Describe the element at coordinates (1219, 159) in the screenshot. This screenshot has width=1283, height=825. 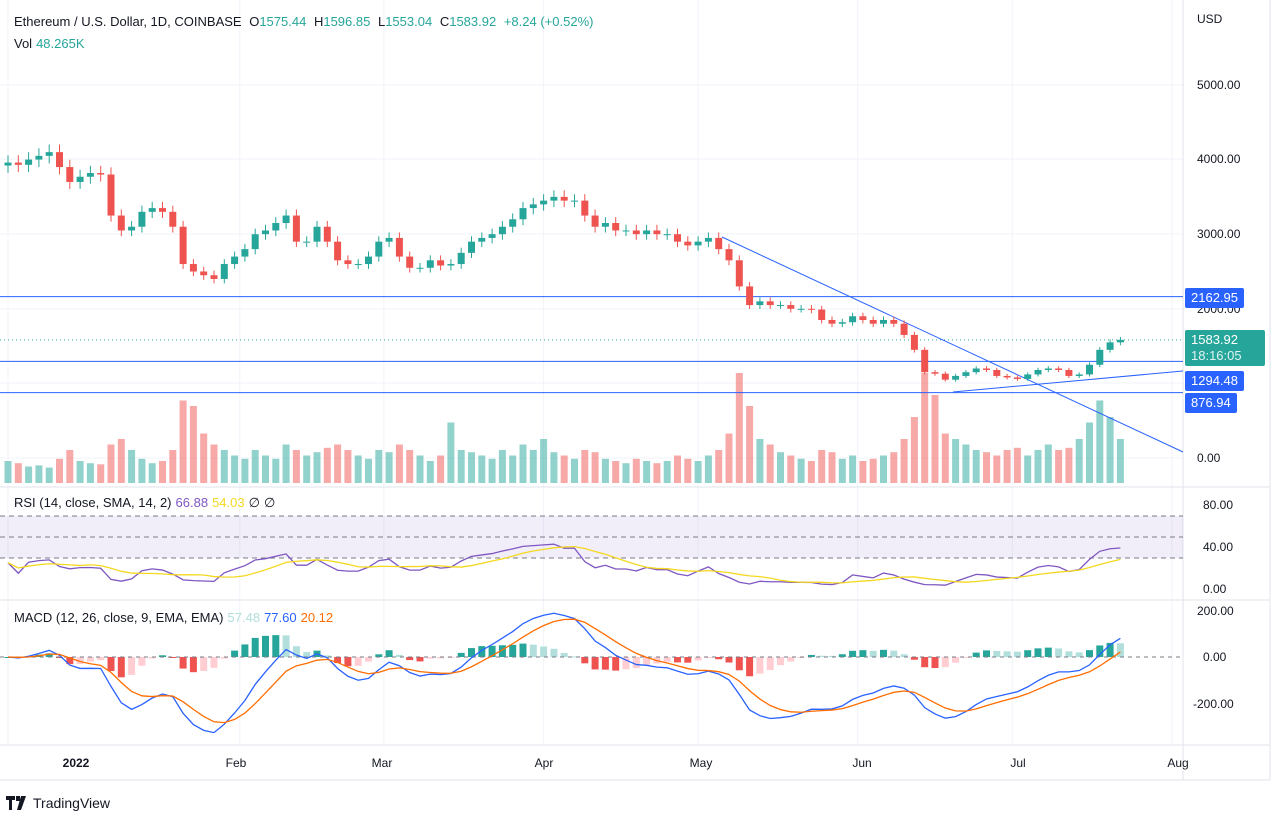
I see `price-tick: 4000.00` at that location.